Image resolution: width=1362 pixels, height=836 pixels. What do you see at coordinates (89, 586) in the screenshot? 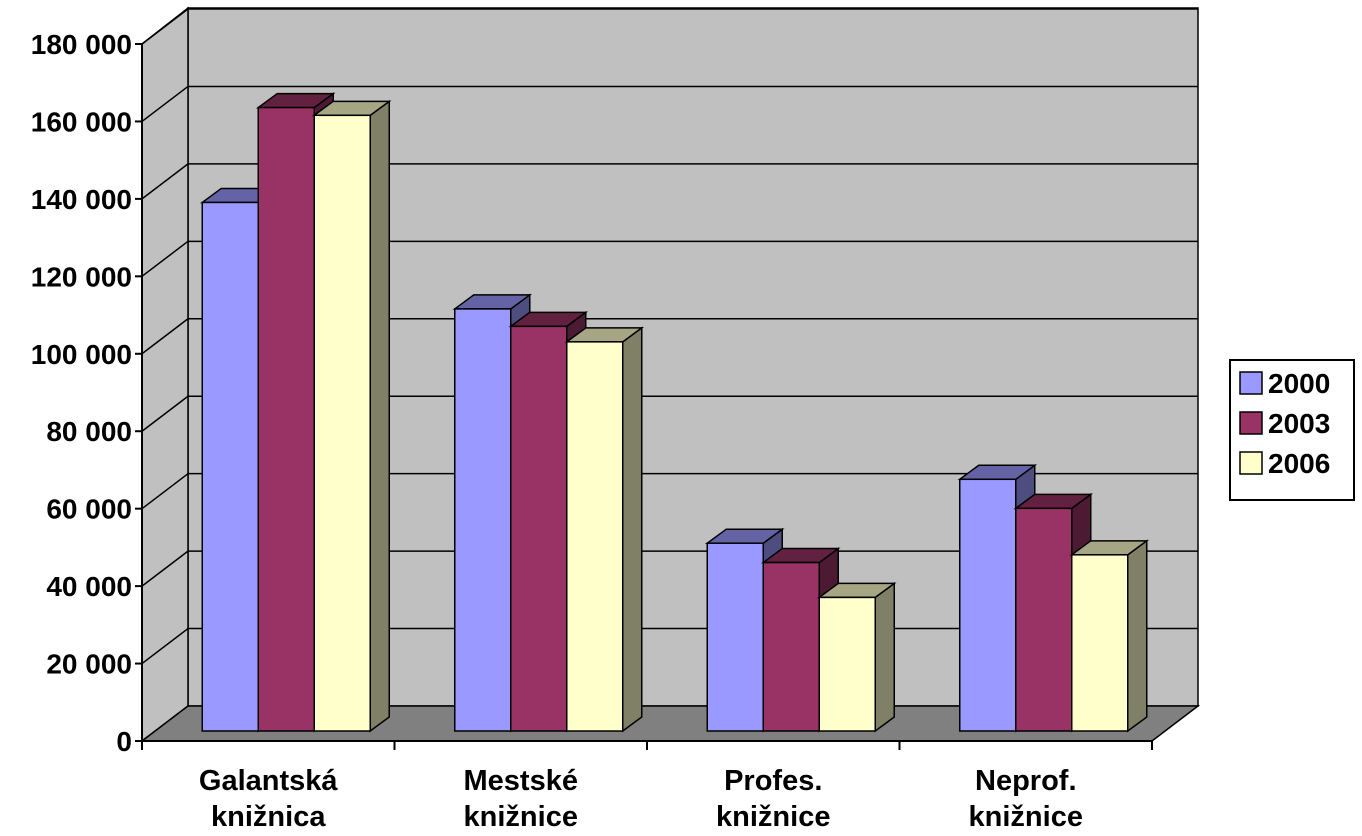
I see `y-tick-label: 40 000` at bounding box center [89, 586].